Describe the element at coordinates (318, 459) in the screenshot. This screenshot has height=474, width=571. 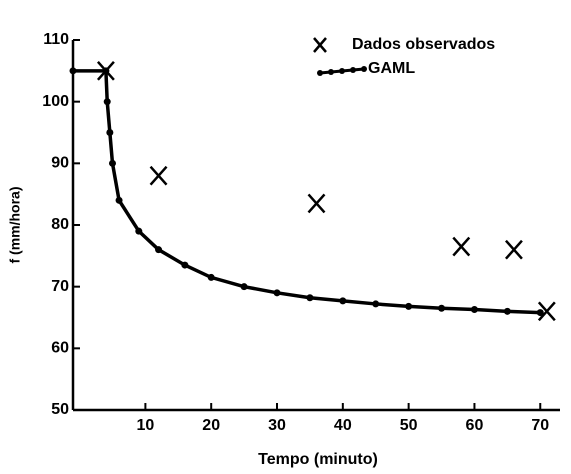
I see `x-axis-label: Tempo (minuto)` at that location.